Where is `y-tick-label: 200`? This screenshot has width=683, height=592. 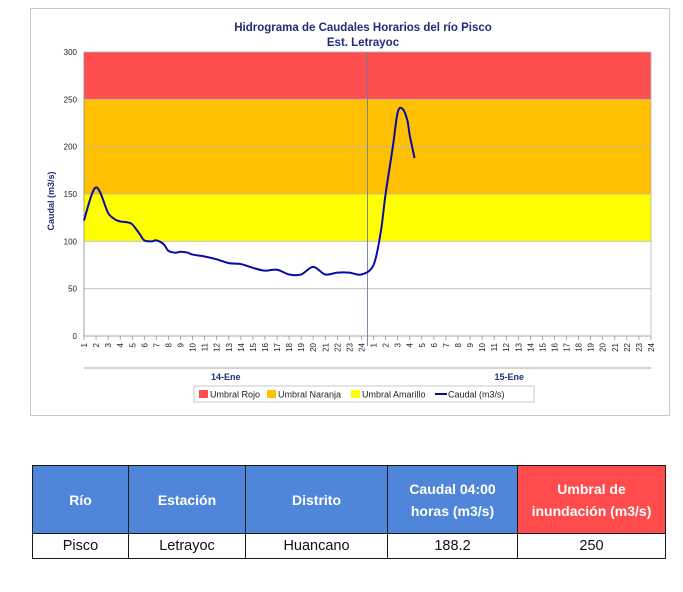
y-tick-label: 200 is located at coordinates (71, 147).